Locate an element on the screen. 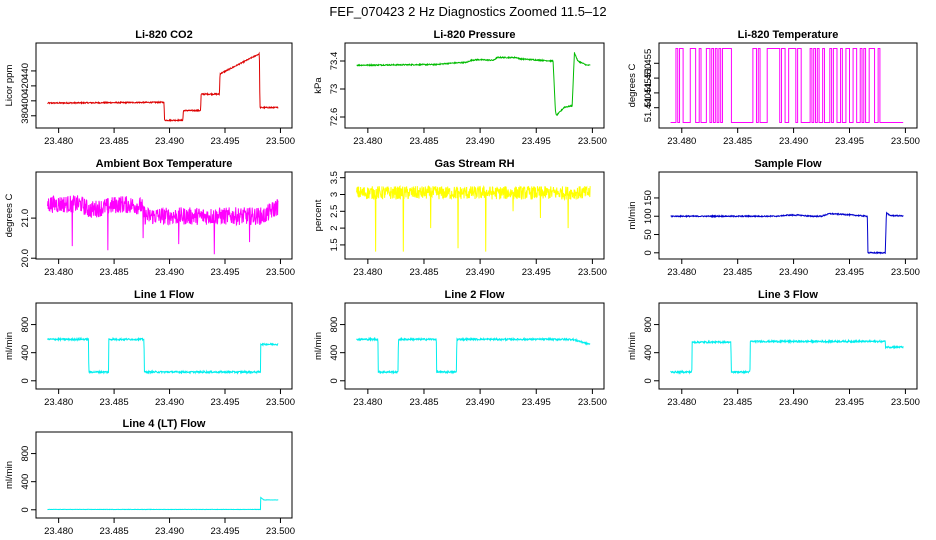 The width and height of the screenshot is (936, 540). y-tick-label: 50 is located at coordinates (648, 234).